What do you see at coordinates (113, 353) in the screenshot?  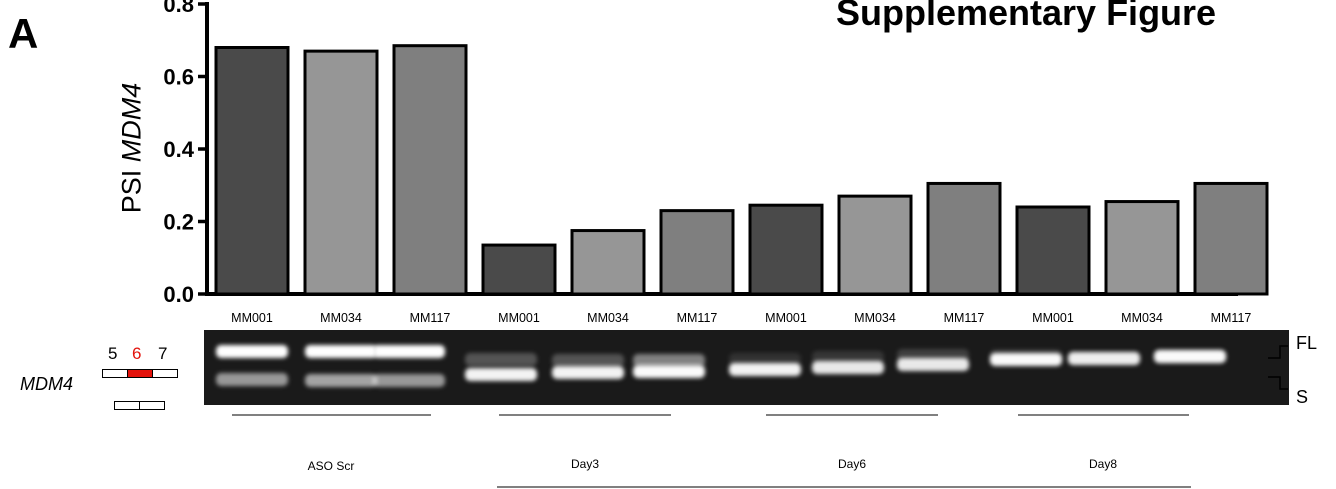 I see `exon-number-5: 5` at bounding box center [113, 353].